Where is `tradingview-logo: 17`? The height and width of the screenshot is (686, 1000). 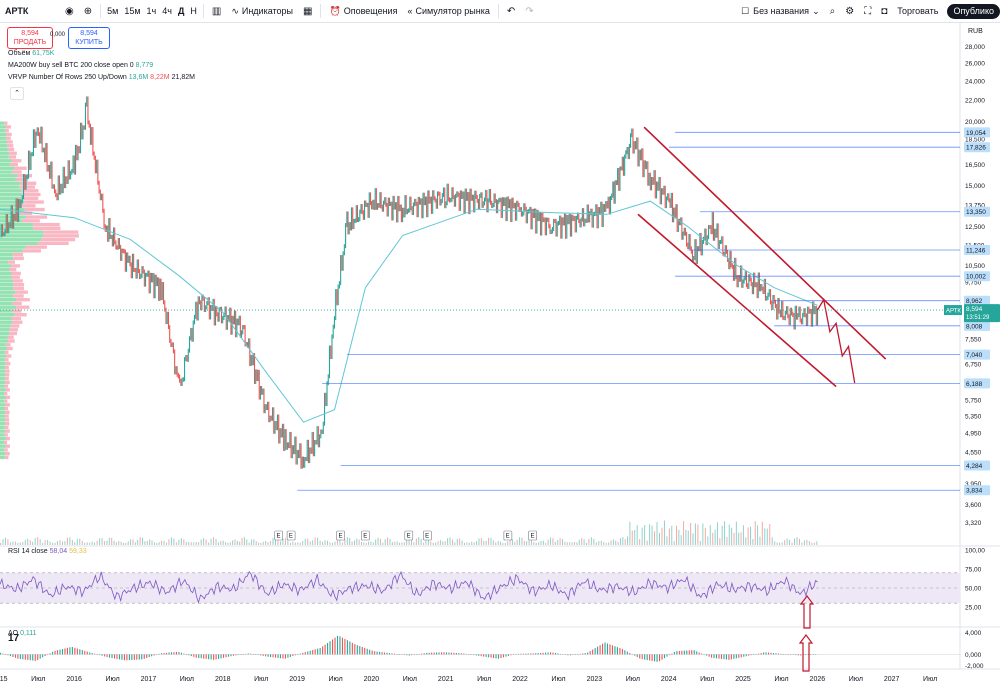
tradingview-logo: 17 is located at coordinates (14, 638).